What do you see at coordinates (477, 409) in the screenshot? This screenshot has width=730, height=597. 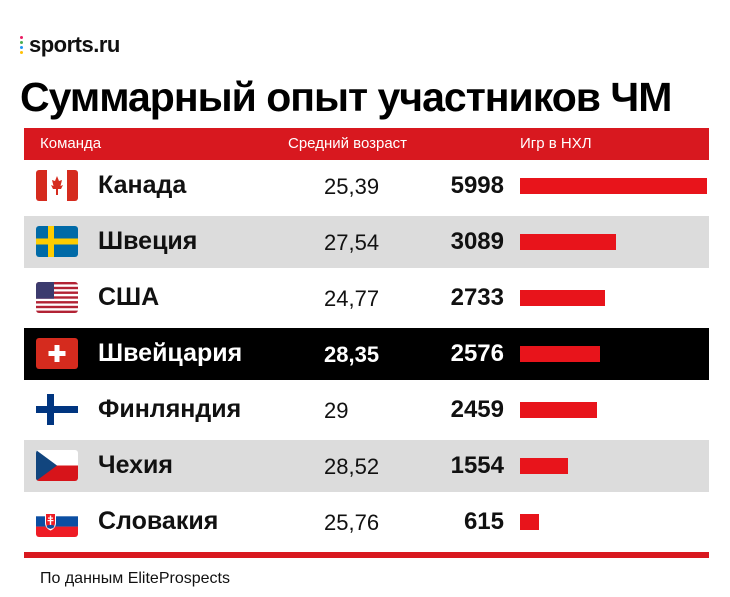 I see `nhl-games-label: 2459` at bounding box center [477, 409].